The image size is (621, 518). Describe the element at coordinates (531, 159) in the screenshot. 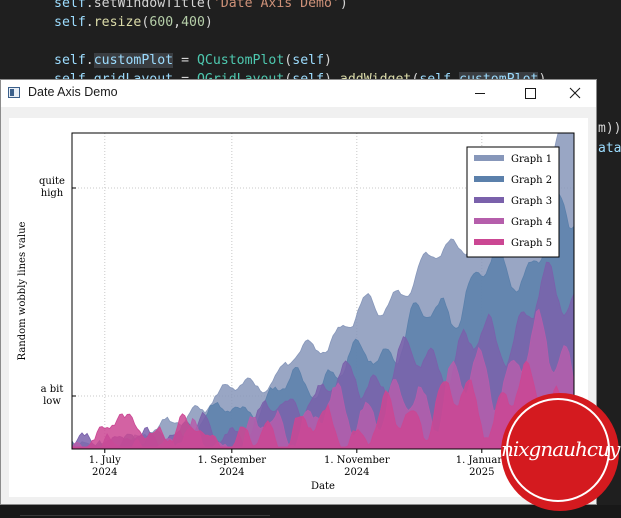

I see `legend-entry: Graph 1` at that location.